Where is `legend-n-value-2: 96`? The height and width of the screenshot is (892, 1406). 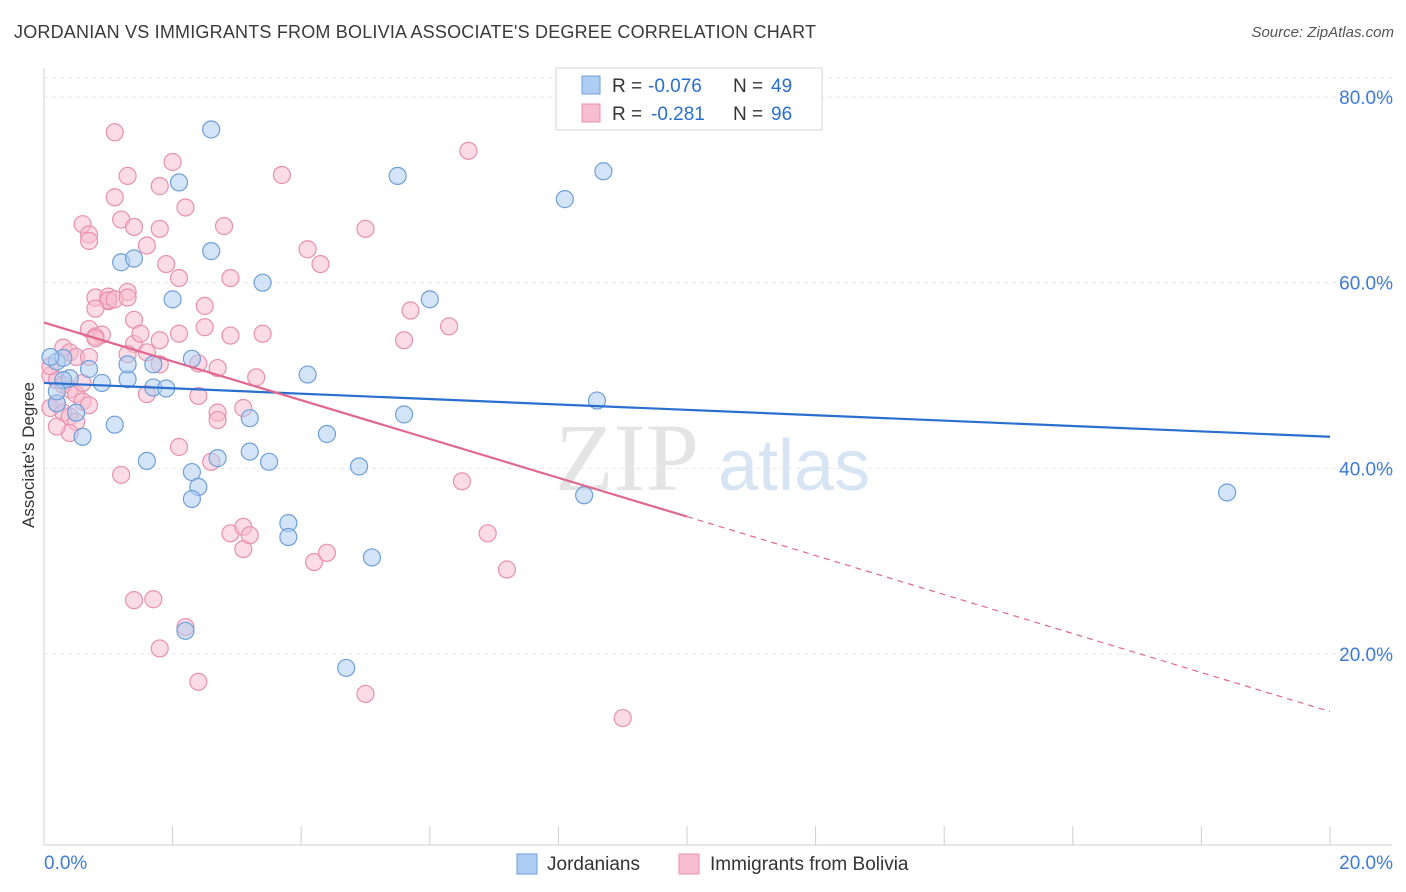 legend-n-value-2: 96 is located at coordinates (781, 114).